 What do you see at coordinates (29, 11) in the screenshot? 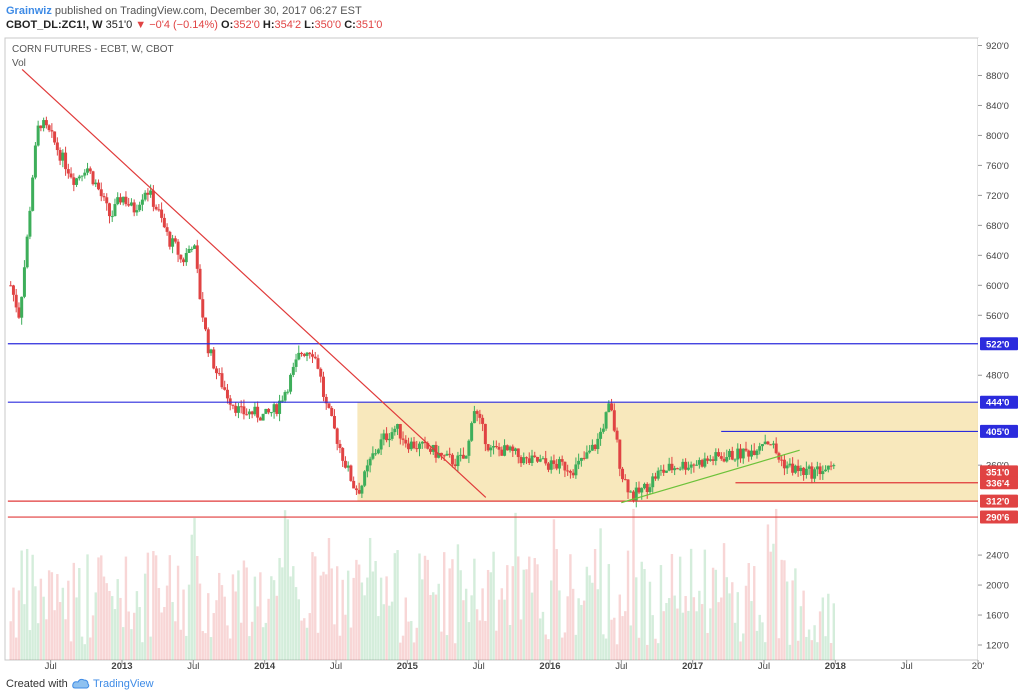
I see `author-link: Grainwiz` at bounding box center [29, 11].